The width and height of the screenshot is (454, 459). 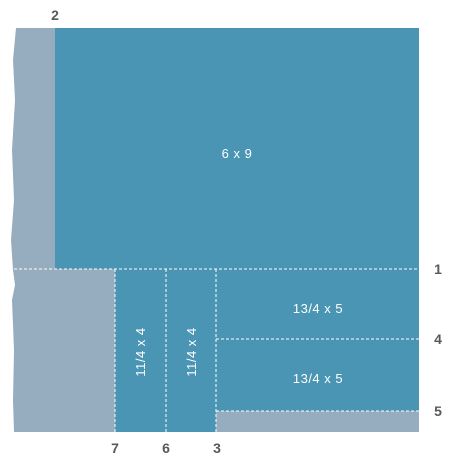 I want to click on piece-small-bottom, so click(x=317, y=375).